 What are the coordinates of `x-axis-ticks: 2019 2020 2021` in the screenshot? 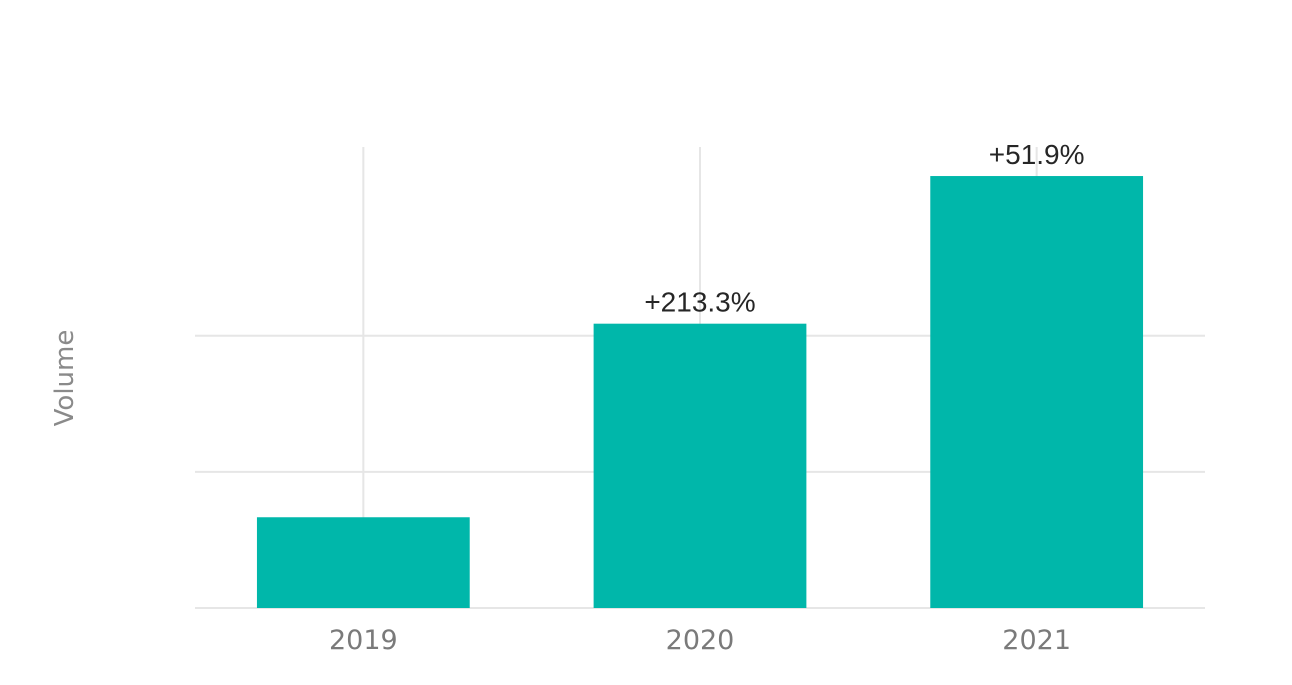 It's located at (700, 640).